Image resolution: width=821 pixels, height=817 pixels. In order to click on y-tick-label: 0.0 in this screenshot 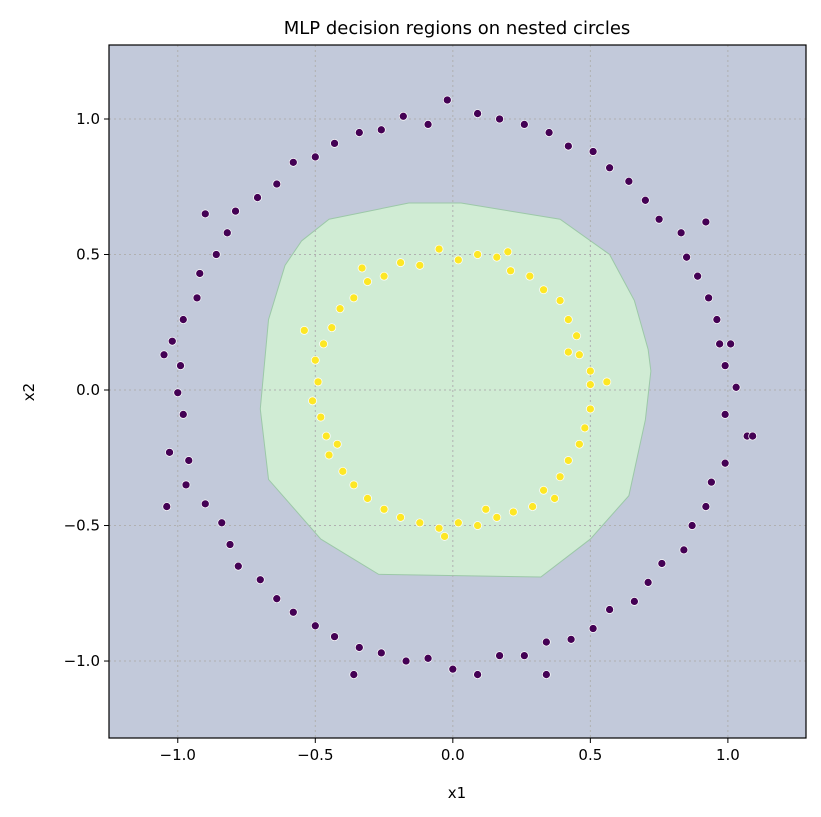, I will do `click(88, 390)`.